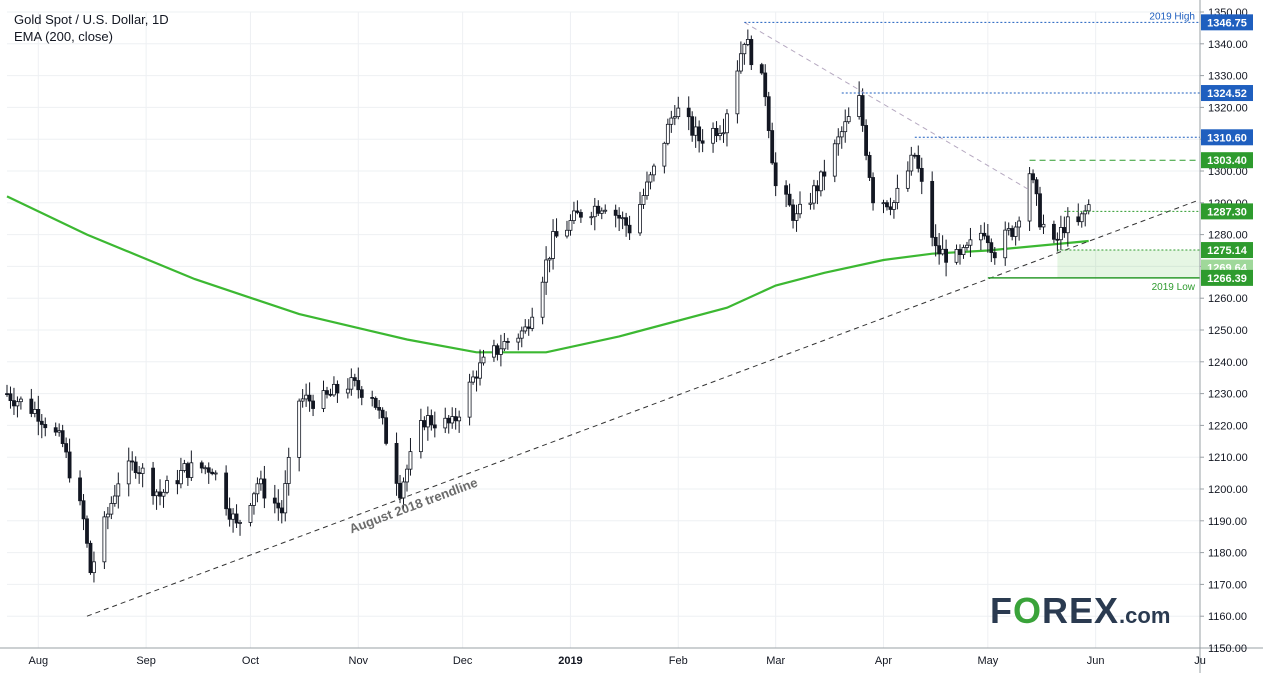 This screenshot has width=1263, height=673. Describe the element at coordinates (1200, 661) in the screenshot. I see `x-tick-label: Ju` at that location.